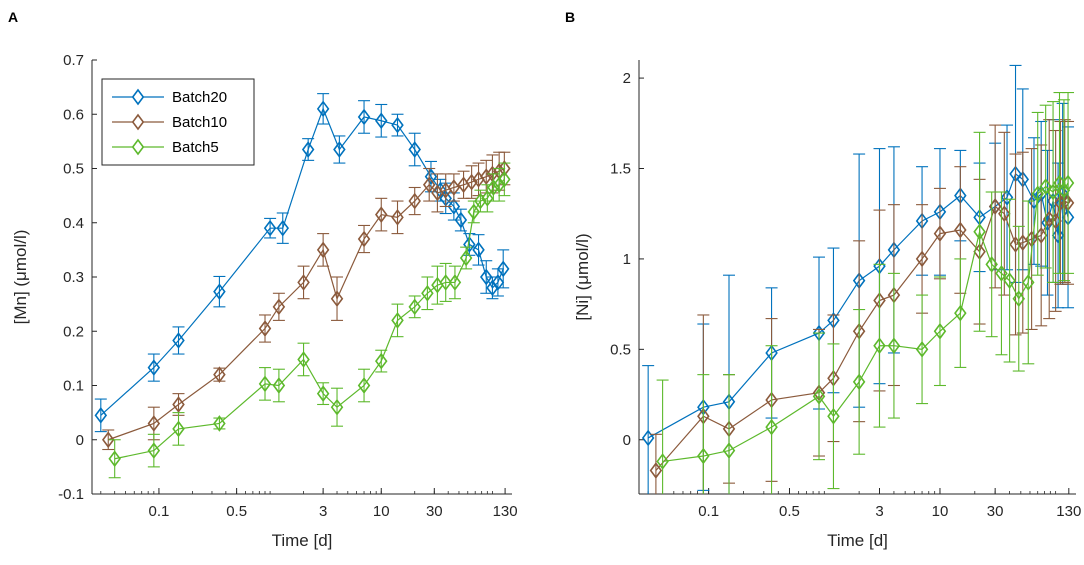 The image size is (1084, 565). Describe the element at coordinates (169, 97) in the screenshot. I see `legend-entry: Batch20` at that location.